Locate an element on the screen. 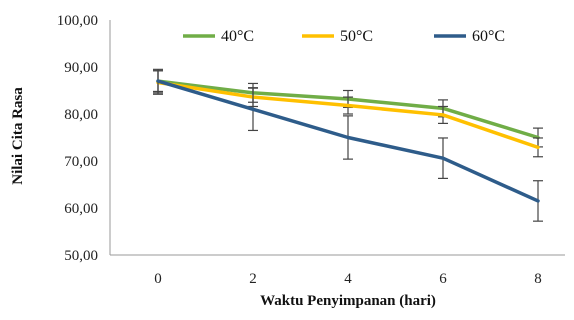  x-axis: 0 2 4 6 8 is located at coordinates (337, 270).